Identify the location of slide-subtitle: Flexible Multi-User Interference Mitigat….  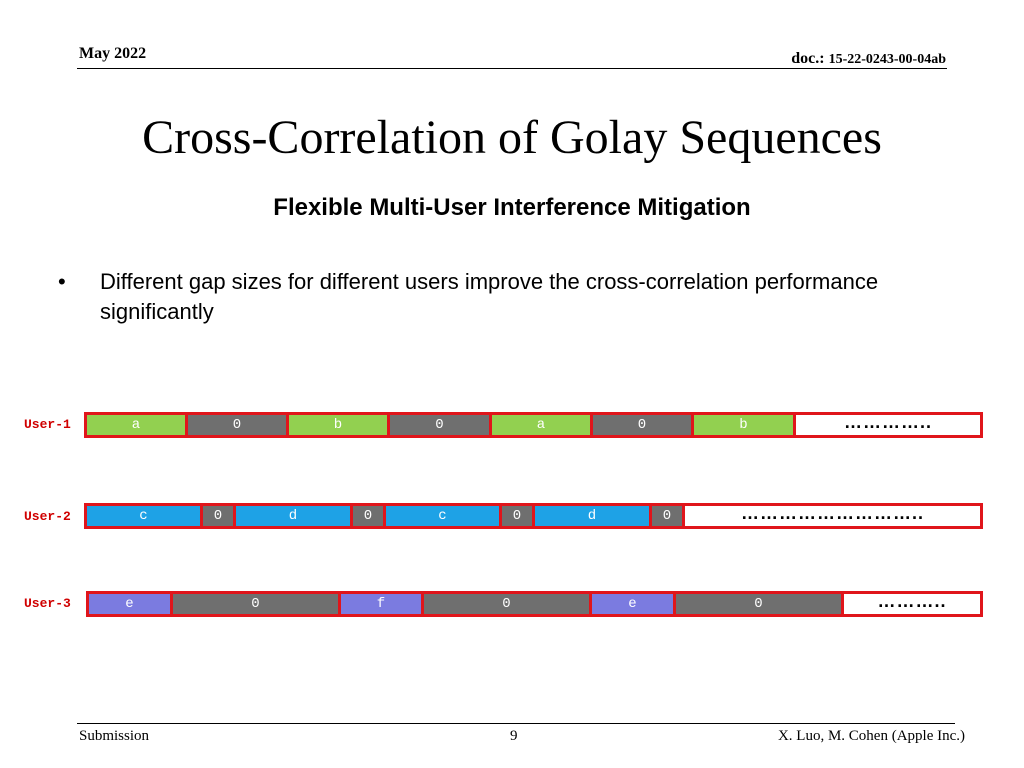
(512, 207).